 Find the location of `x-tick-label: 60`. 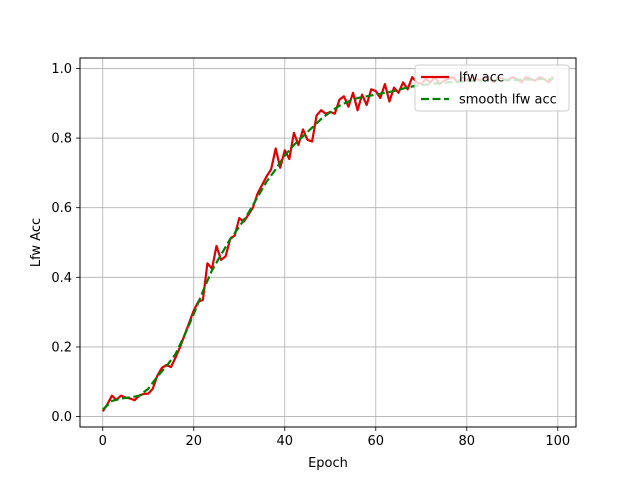

x-tick-label: 60 is located at coordinates (376, 441).